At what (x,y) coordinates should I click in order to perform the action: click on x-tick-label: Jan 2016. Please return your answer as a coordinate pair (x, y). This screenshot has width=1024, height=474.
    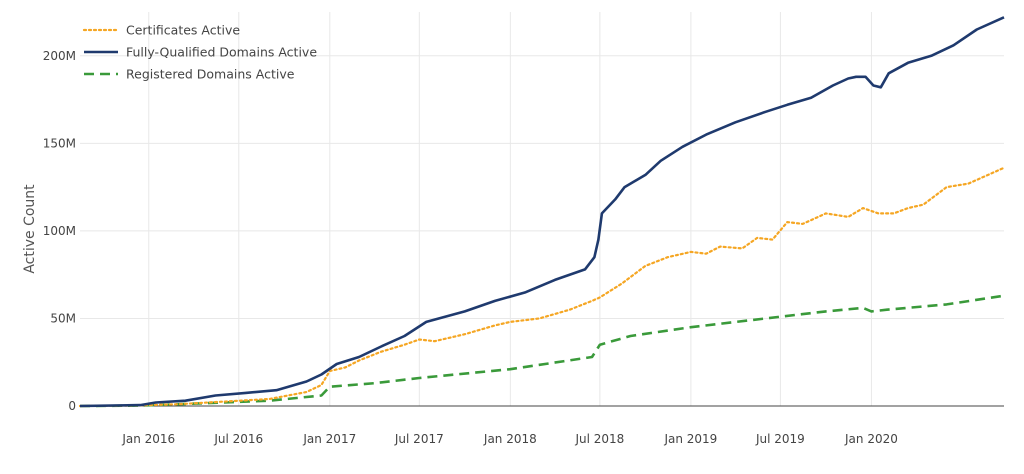
    Looking at the image, I should click on (148, 439).